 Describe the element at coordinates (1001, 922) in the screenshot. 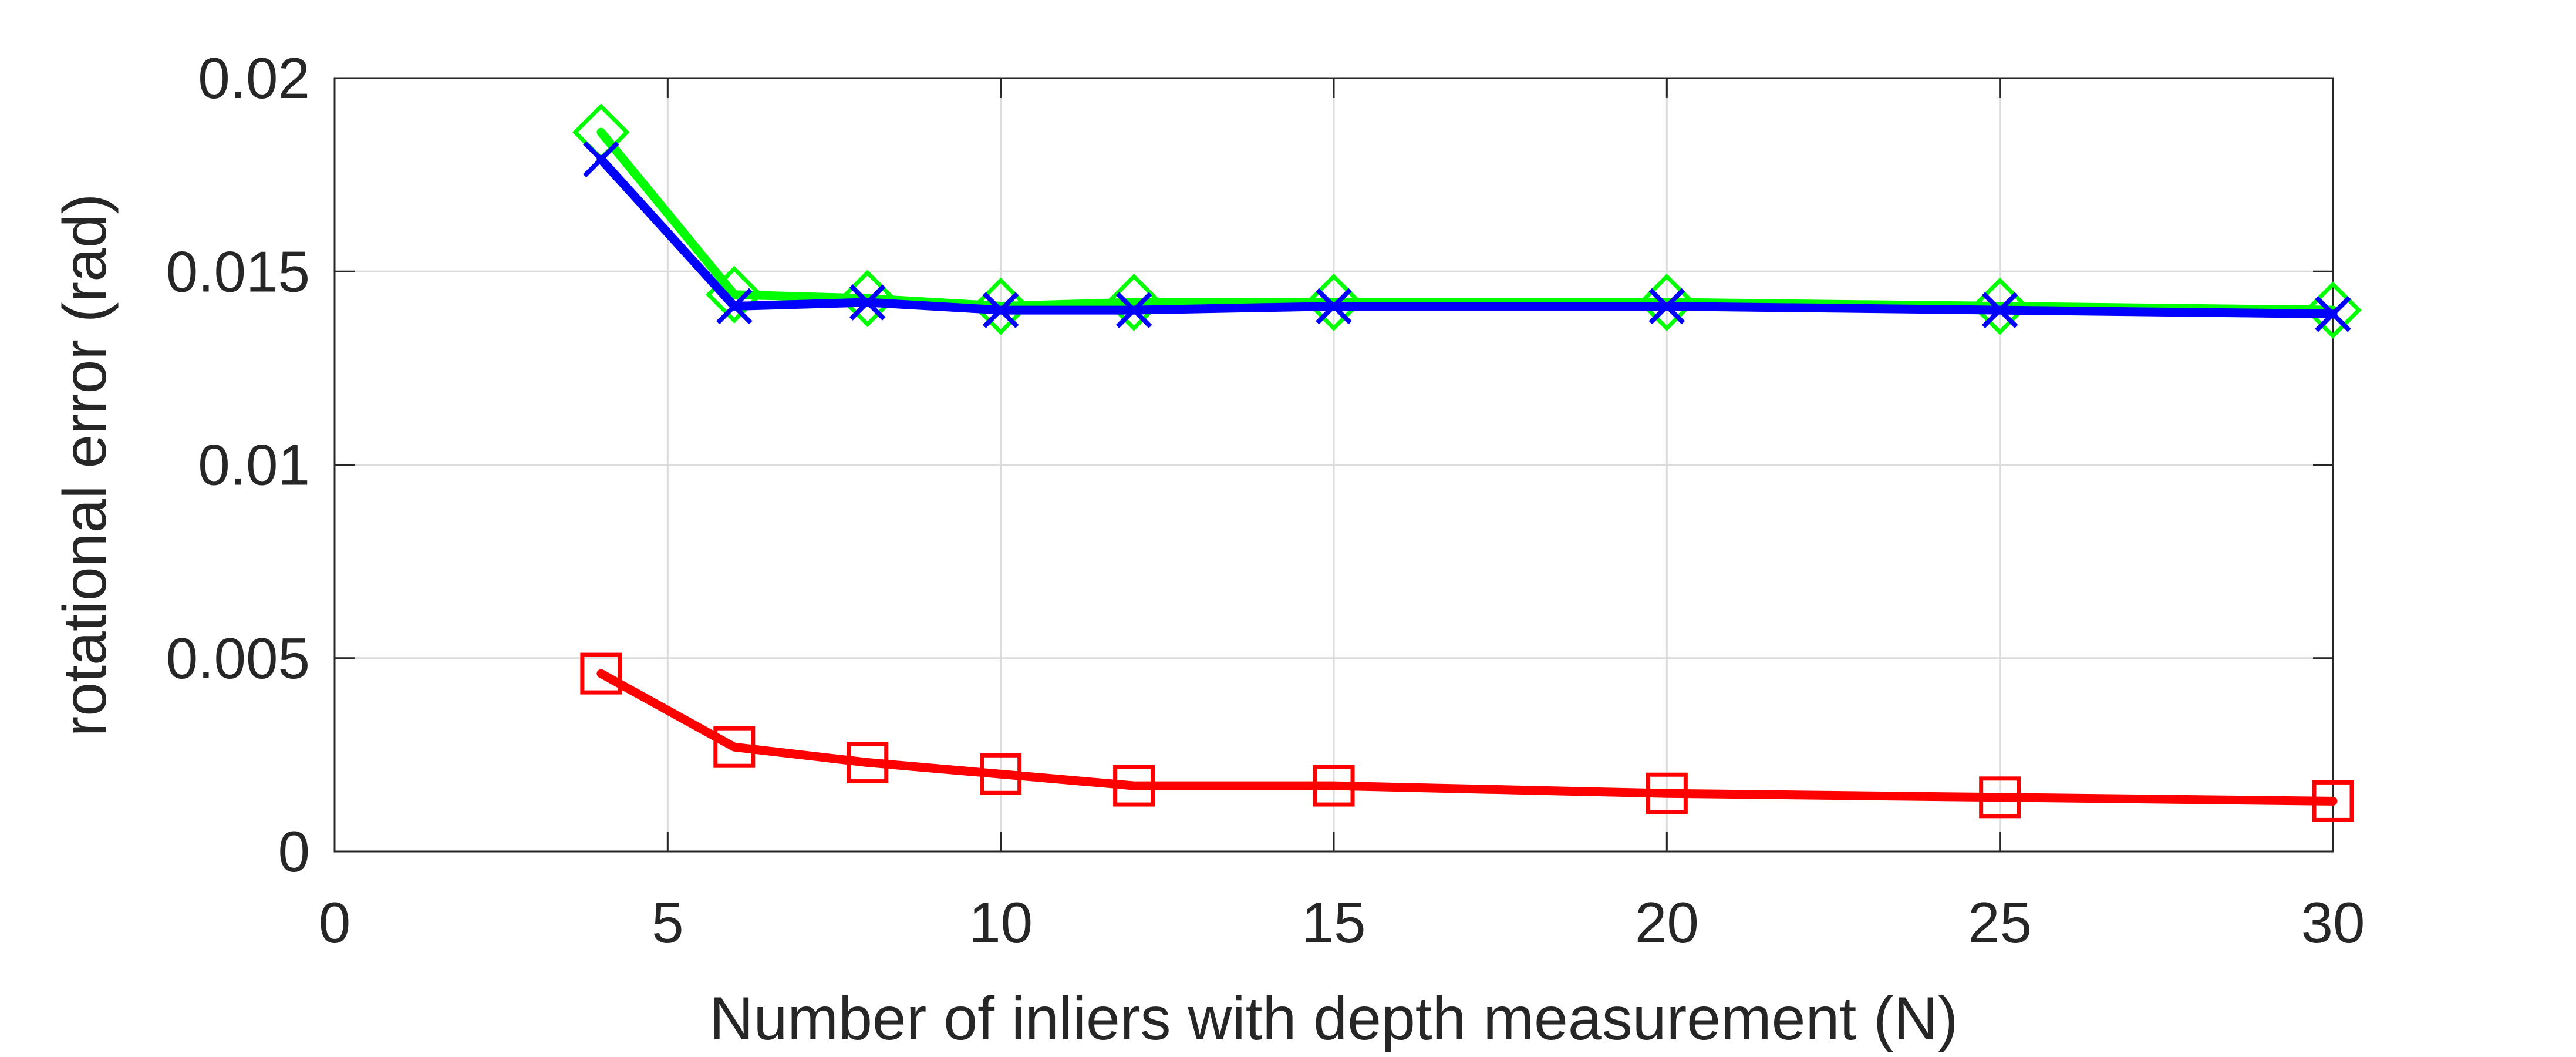

I see `x-tick-label: 10` at that location.